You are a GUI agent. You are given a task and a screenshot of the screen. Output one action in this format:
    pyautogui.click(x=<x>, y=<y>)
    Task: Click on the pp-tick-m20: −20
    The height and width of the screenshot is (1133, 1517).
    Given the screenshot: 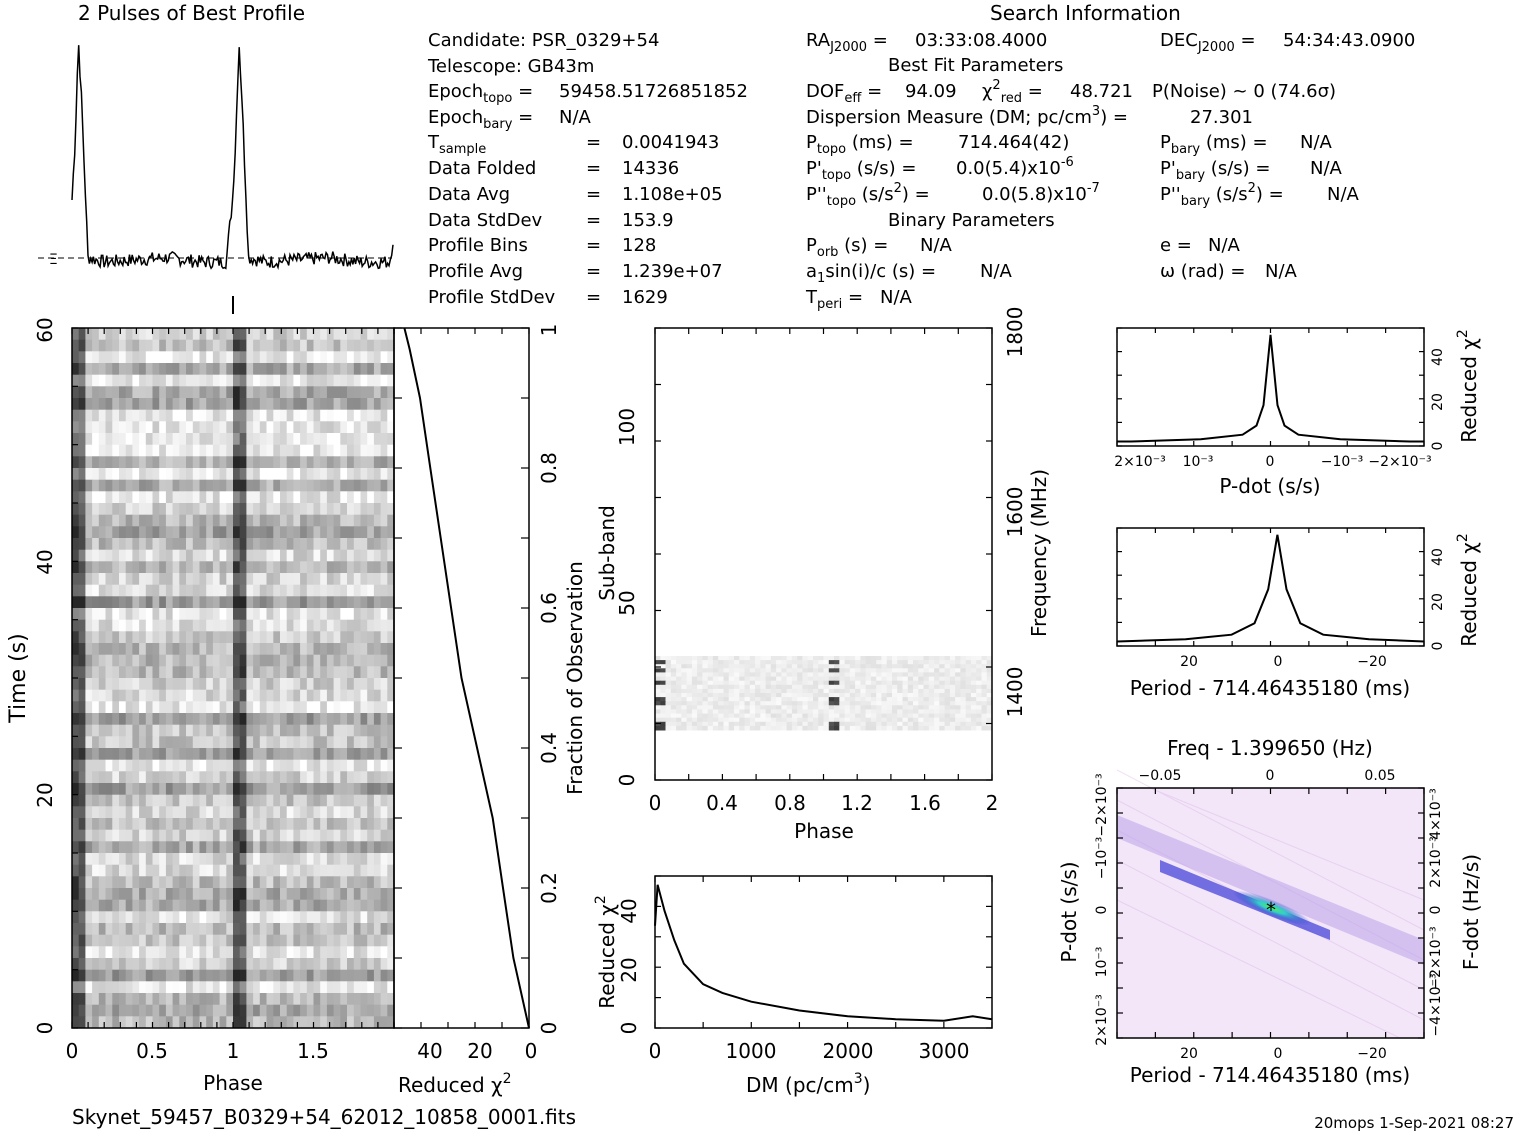 What is the action you would take?
    pyautogui.click(x=1372, y=1054)
    